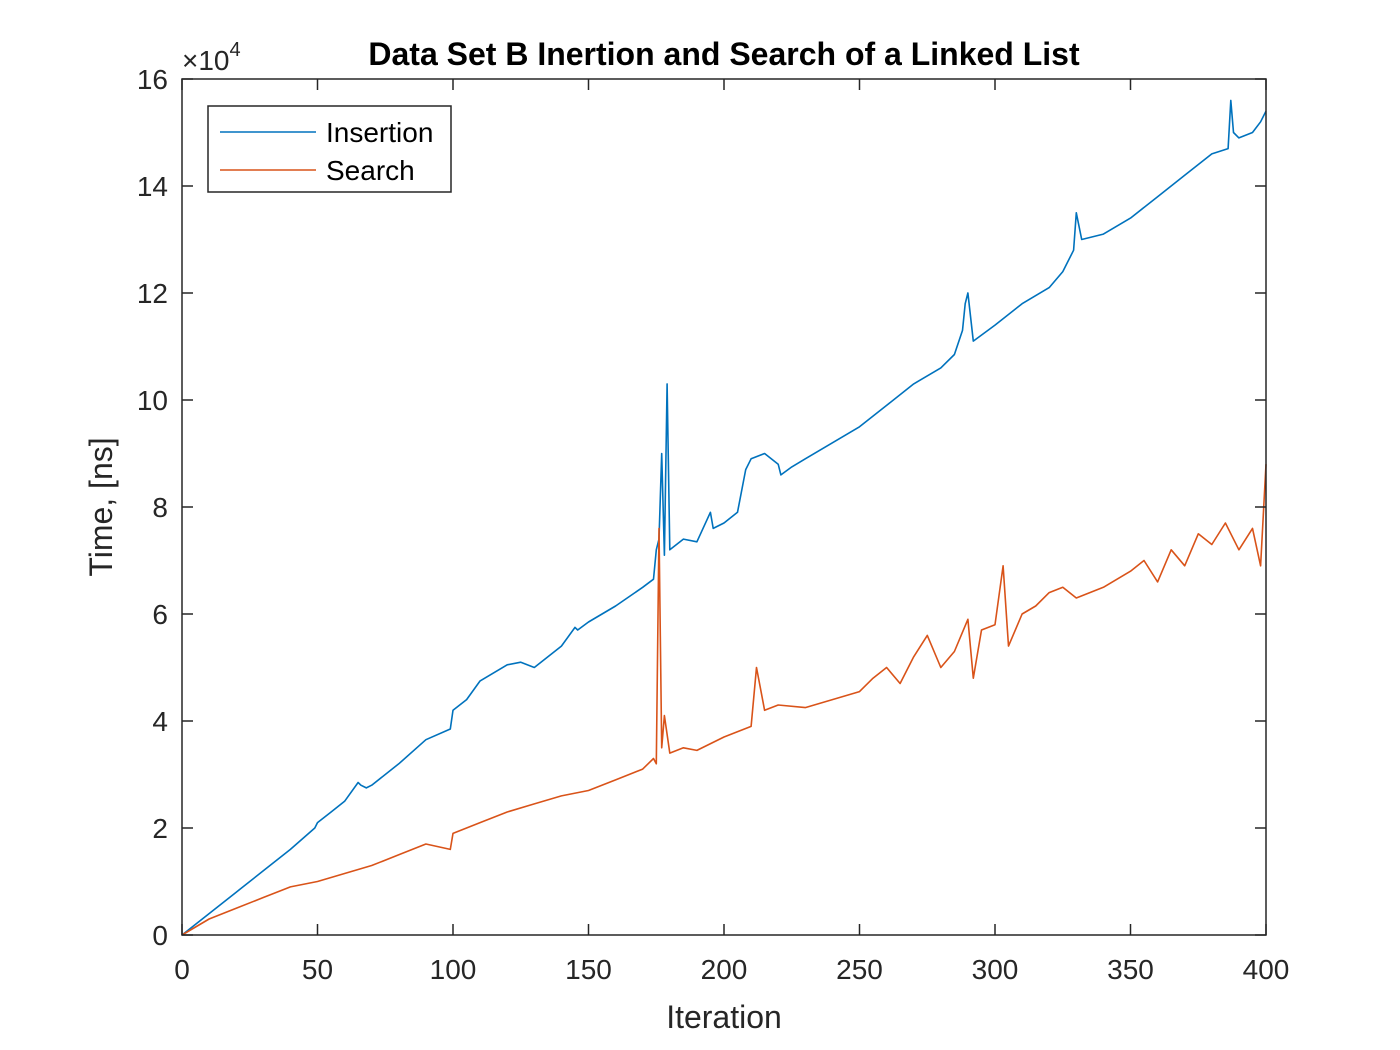 This screenshot has height=1050, width=1400. Describe the element at coordinates (370, 170) in the screenshot. I see `legend-label-search: Search` at that location.